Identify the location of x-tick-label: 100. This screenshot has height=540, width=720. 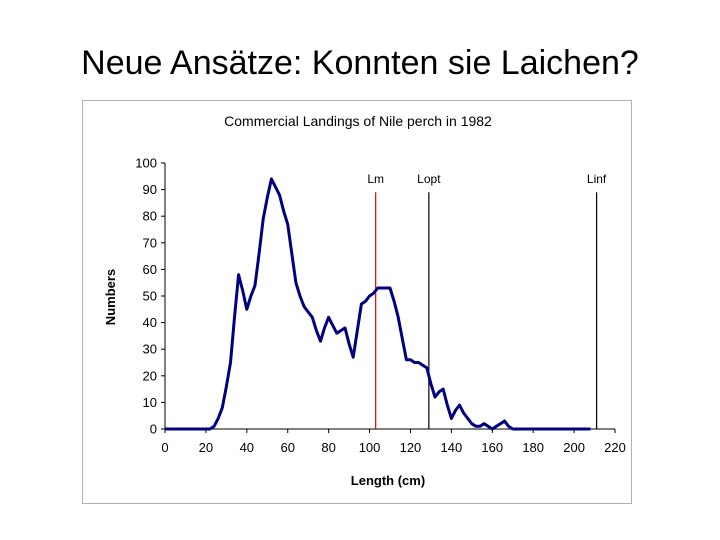
(370, 447).